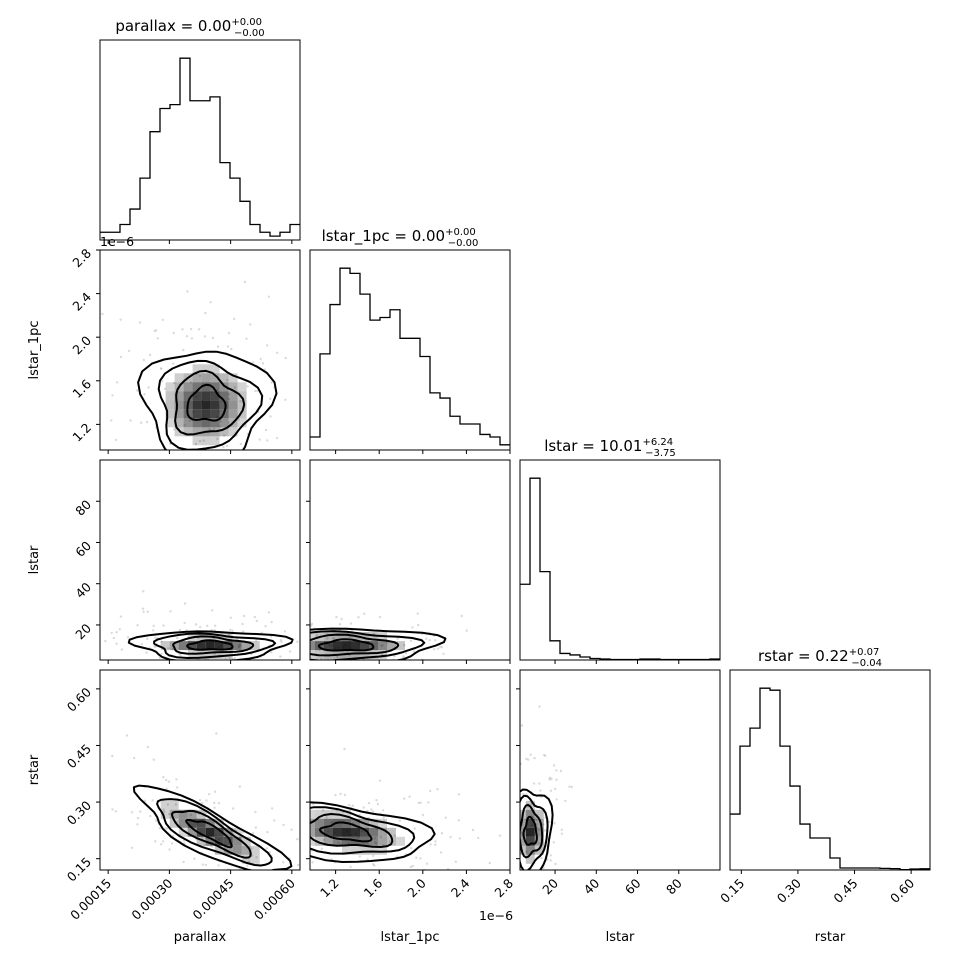 Image resolution: width=970 pixels, height=970 pixels. What do you see at coordinates (386, 571) in the screenshot?
I see `pair-panel-lstar_1pc-lstar` at bounding box center [386, 571].